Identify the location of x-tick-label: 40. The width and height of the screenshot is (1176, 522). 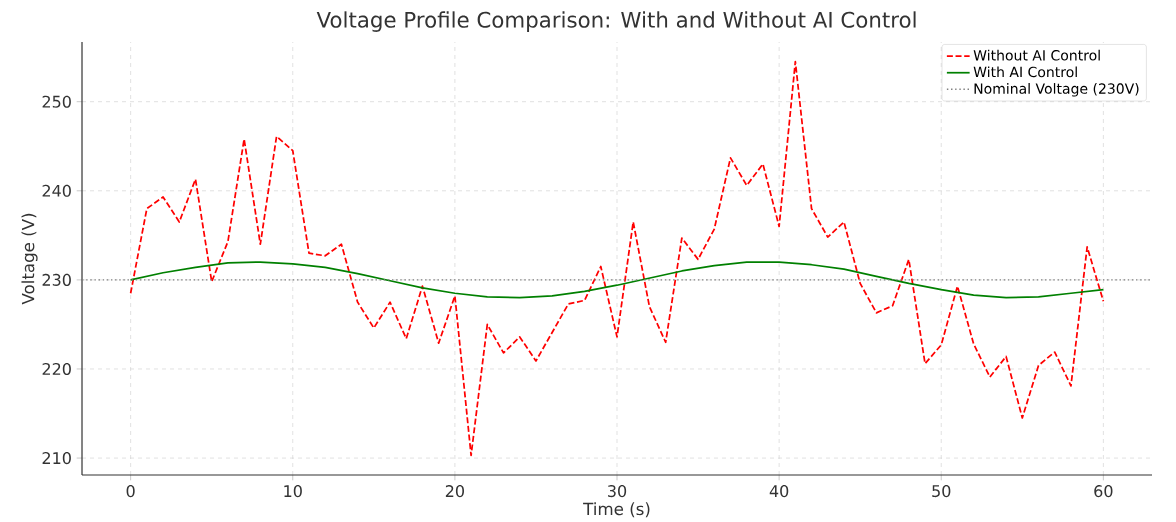
(779, 491).